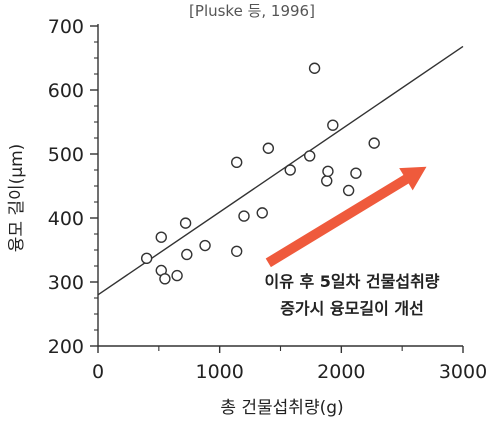 This screenshot has width=490, height=426. What do you see at coordinates (66, 219) in the screenshot?
I see `y-tick-label: 400` at bounding box center [66, 219].